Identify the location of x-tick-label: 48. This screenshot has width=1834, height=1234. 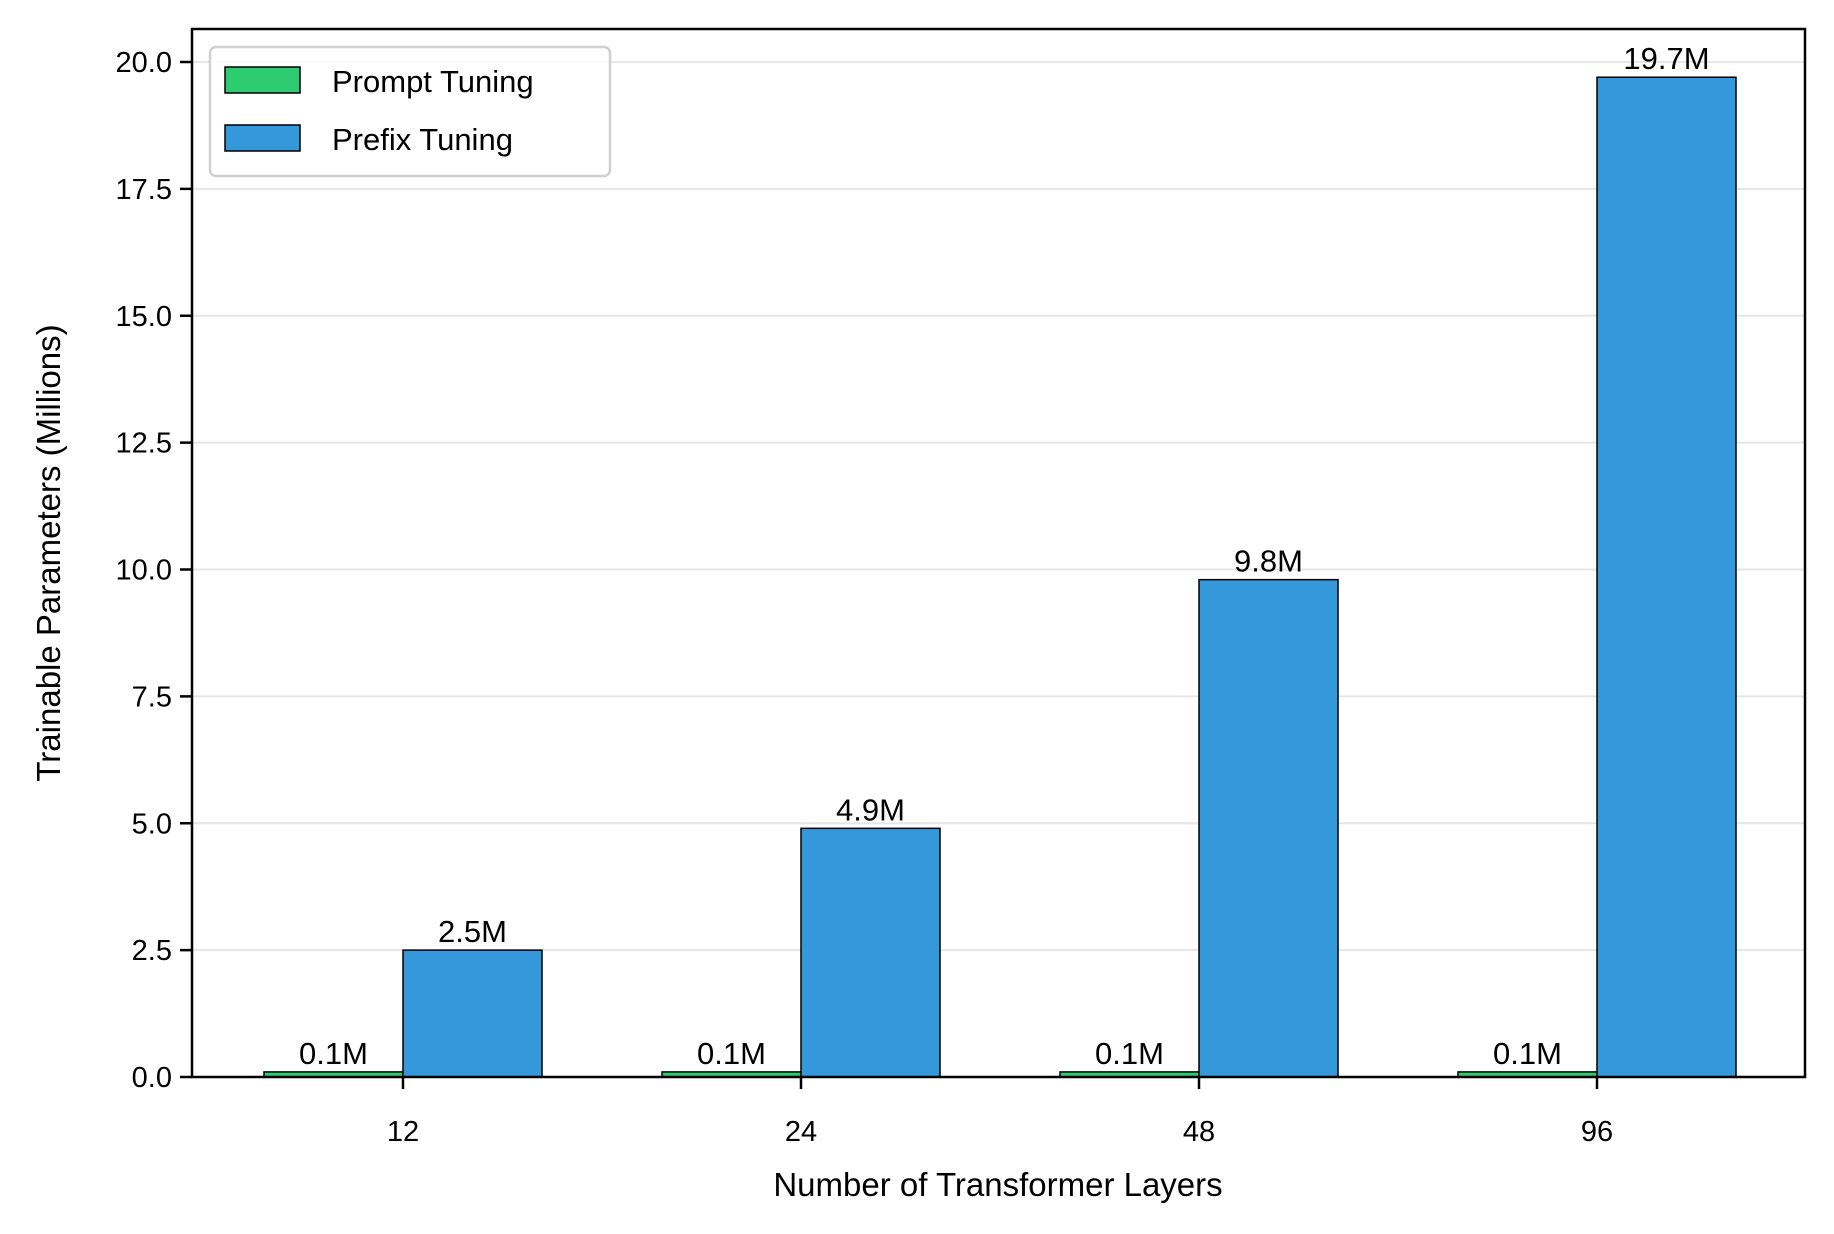
(1199, 1132).